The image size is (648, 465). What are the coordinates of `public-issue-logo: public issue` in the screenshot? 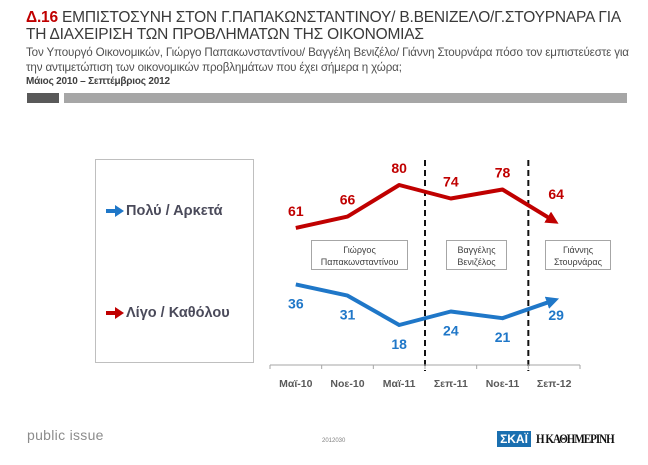 It's located at (65, 435).